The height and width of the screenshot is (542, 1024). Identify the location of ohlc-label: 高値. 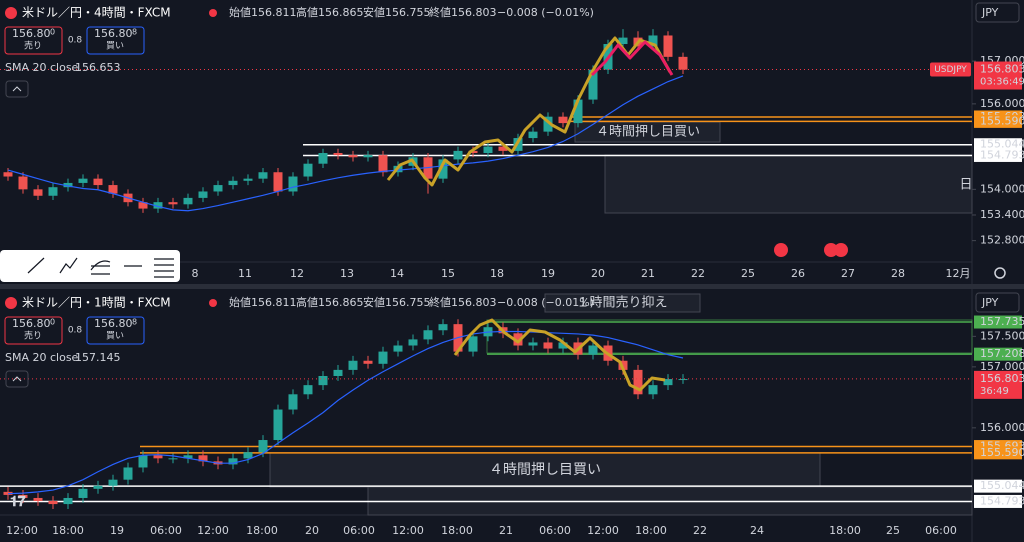
(307, 302).